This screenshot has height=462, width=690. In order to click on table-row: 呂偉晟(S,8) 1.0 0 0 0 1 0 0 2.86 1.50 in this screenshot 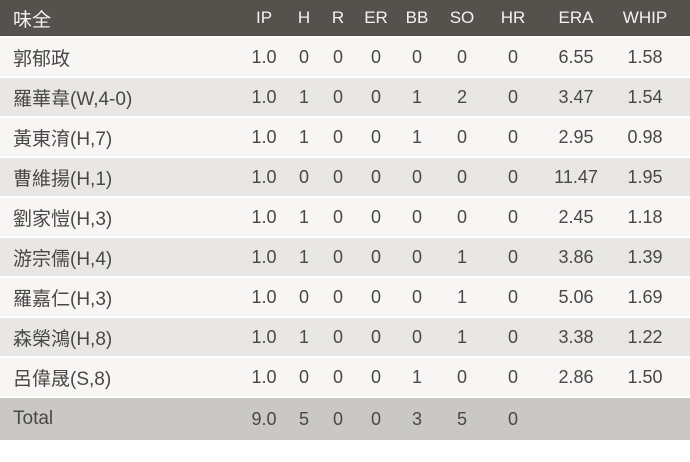, I will do `click(345, 378)`.